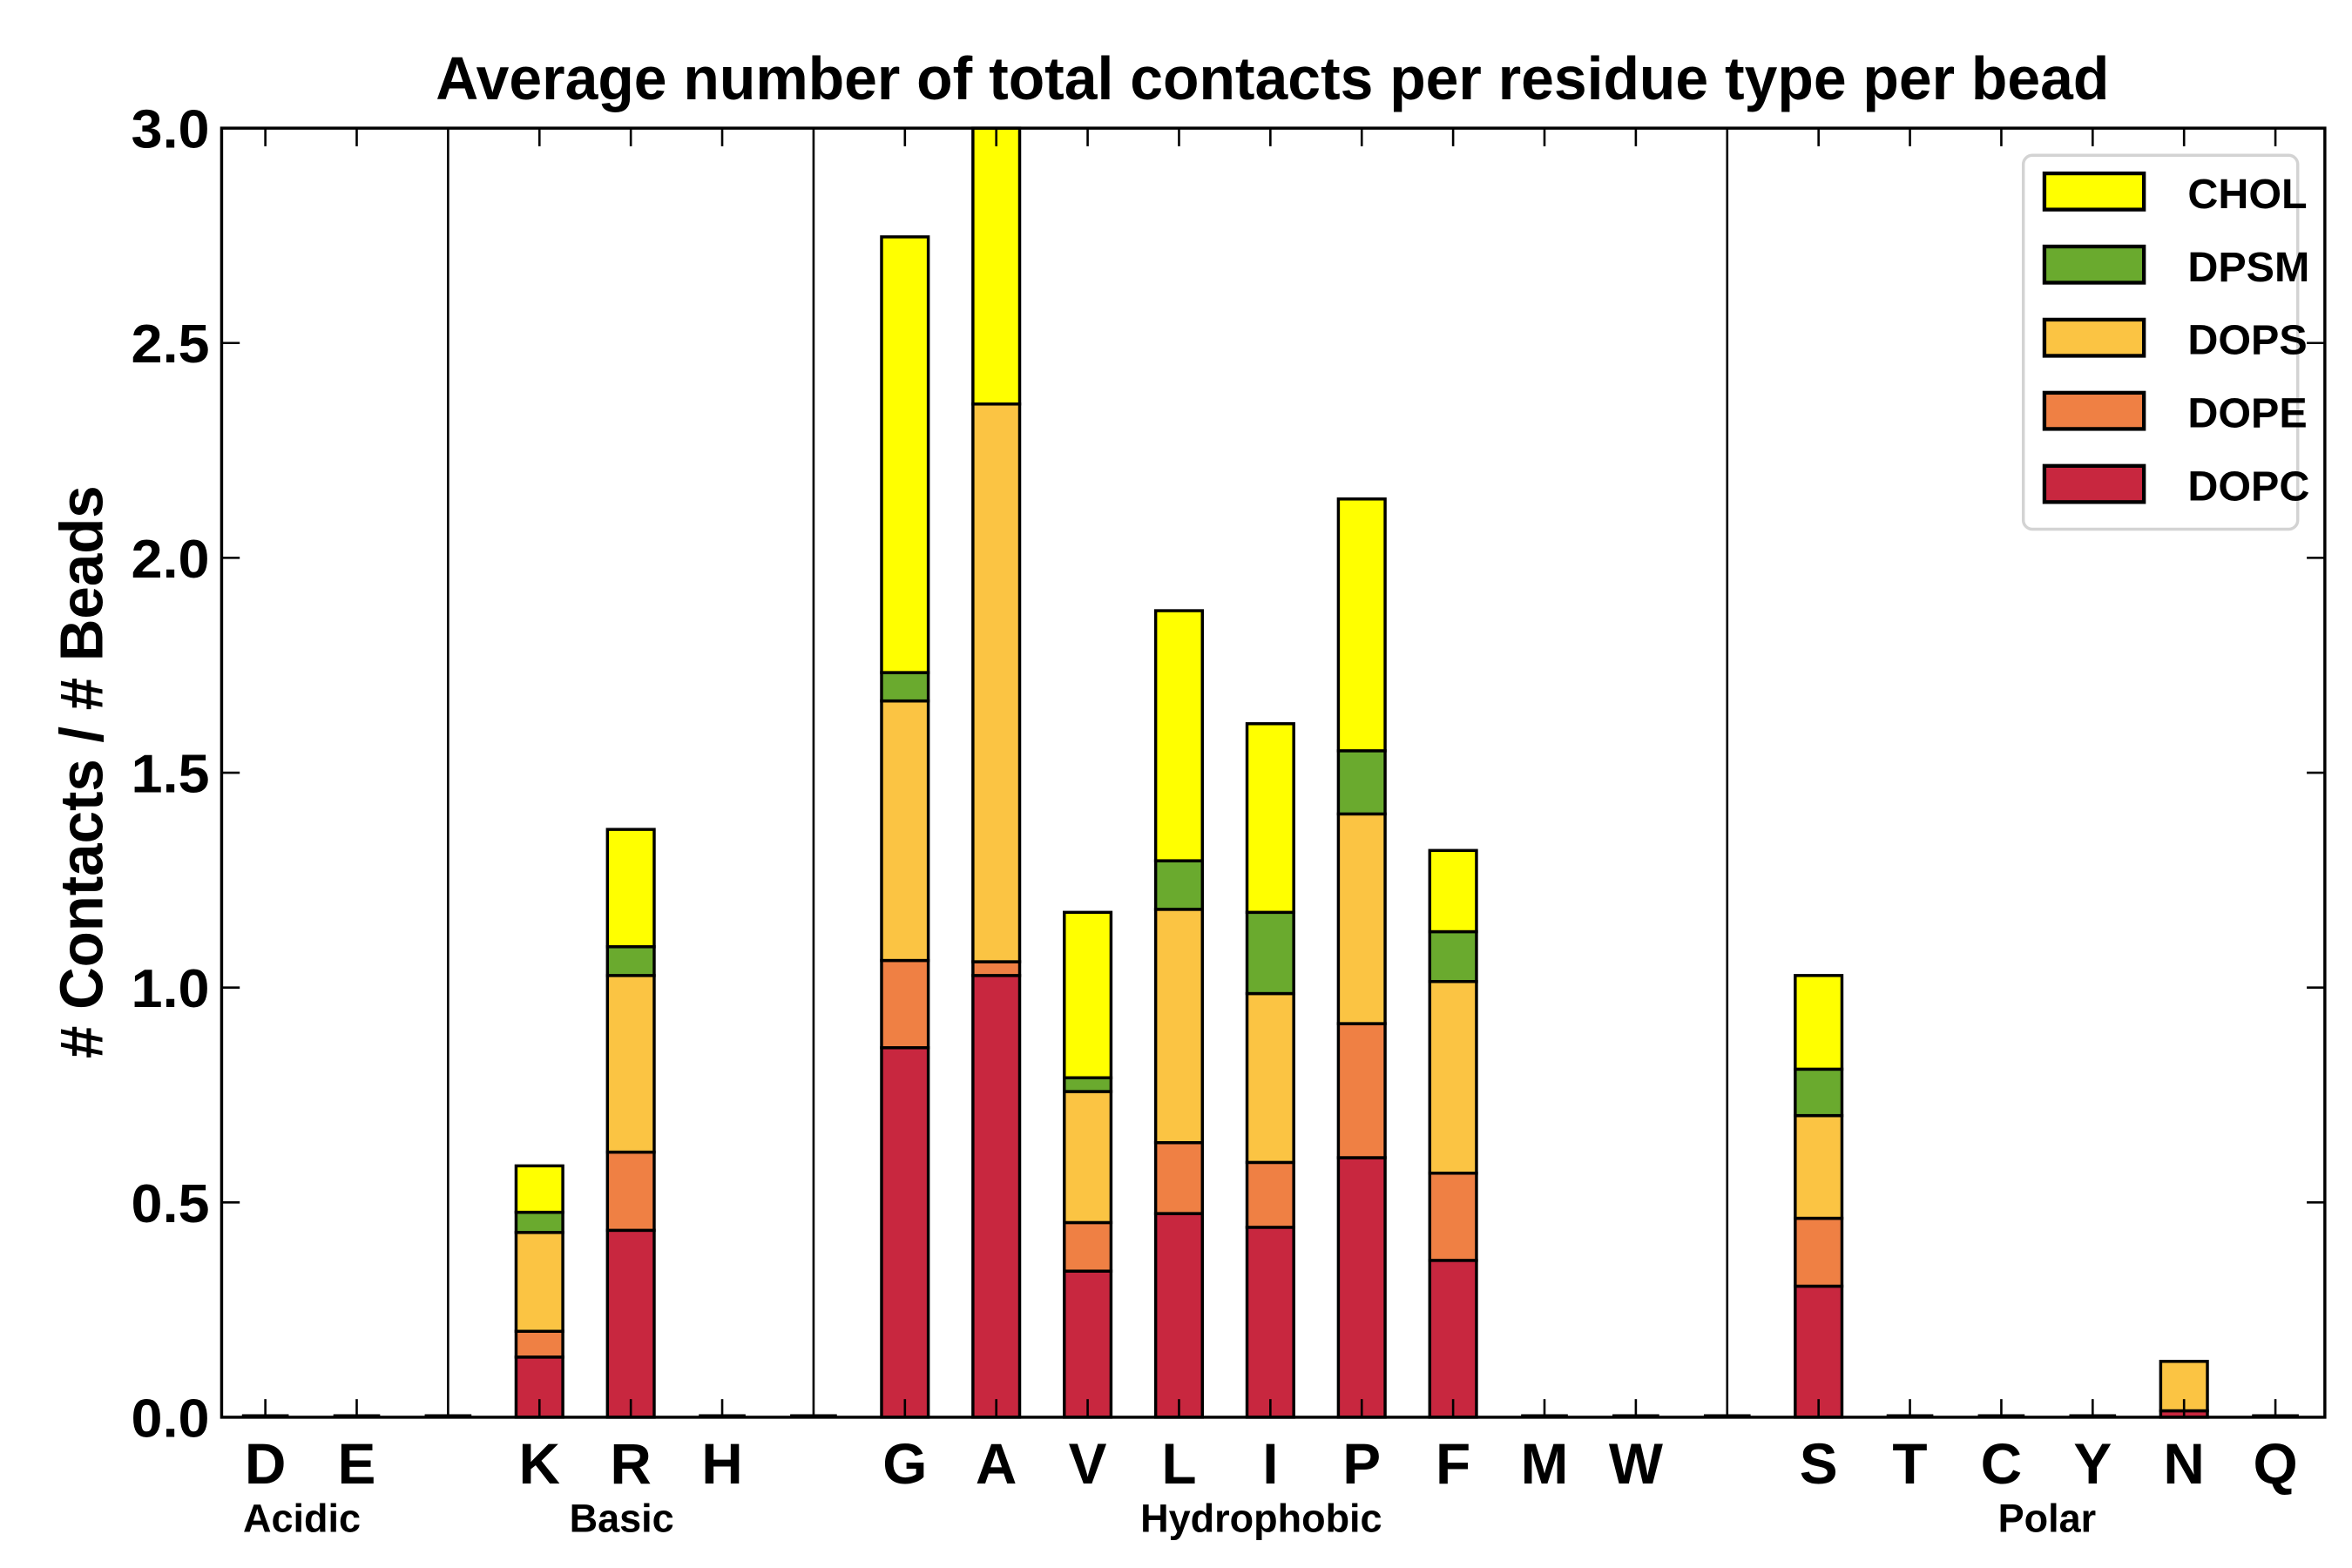 This screenshot has width=2352, height=1568. What do you see at coordinates (996, 682) in the screenshot?
I see `bar-dops-A` at bounding box center [996, 682].